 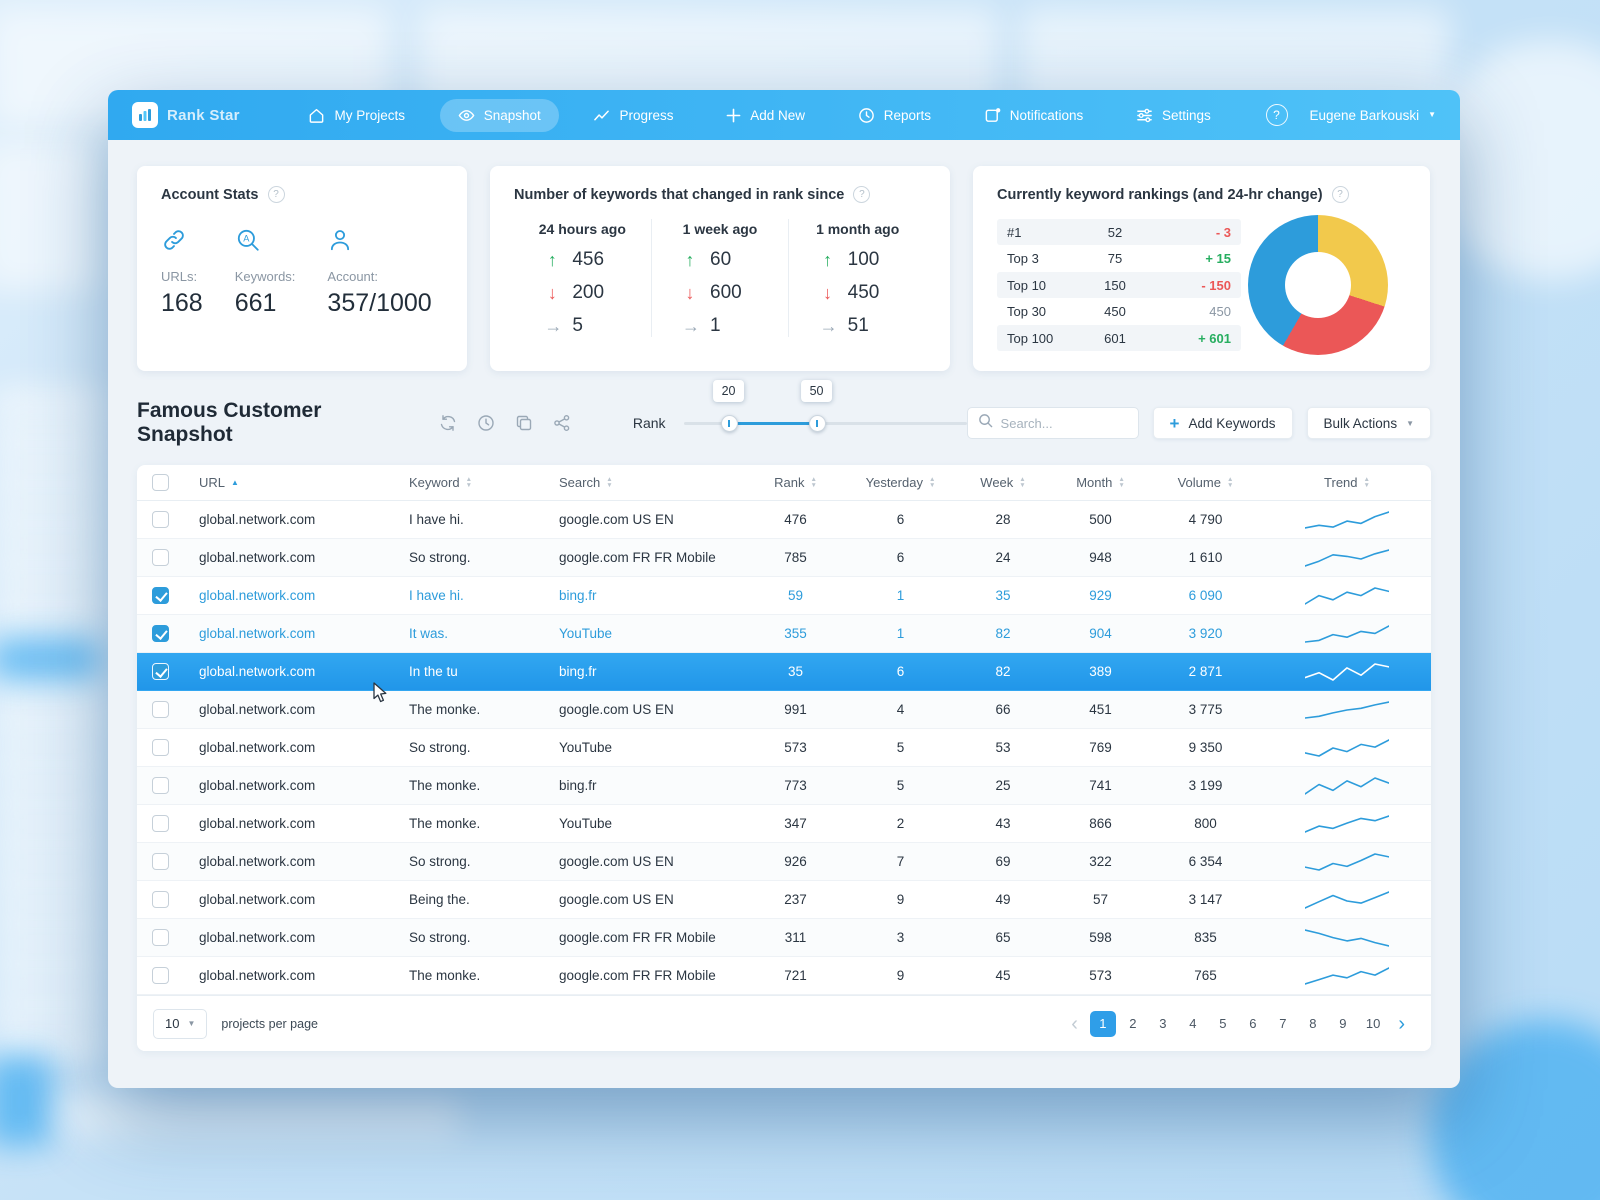 I want to click on nav-item-progress: Progress, so click(x=633, y=115).